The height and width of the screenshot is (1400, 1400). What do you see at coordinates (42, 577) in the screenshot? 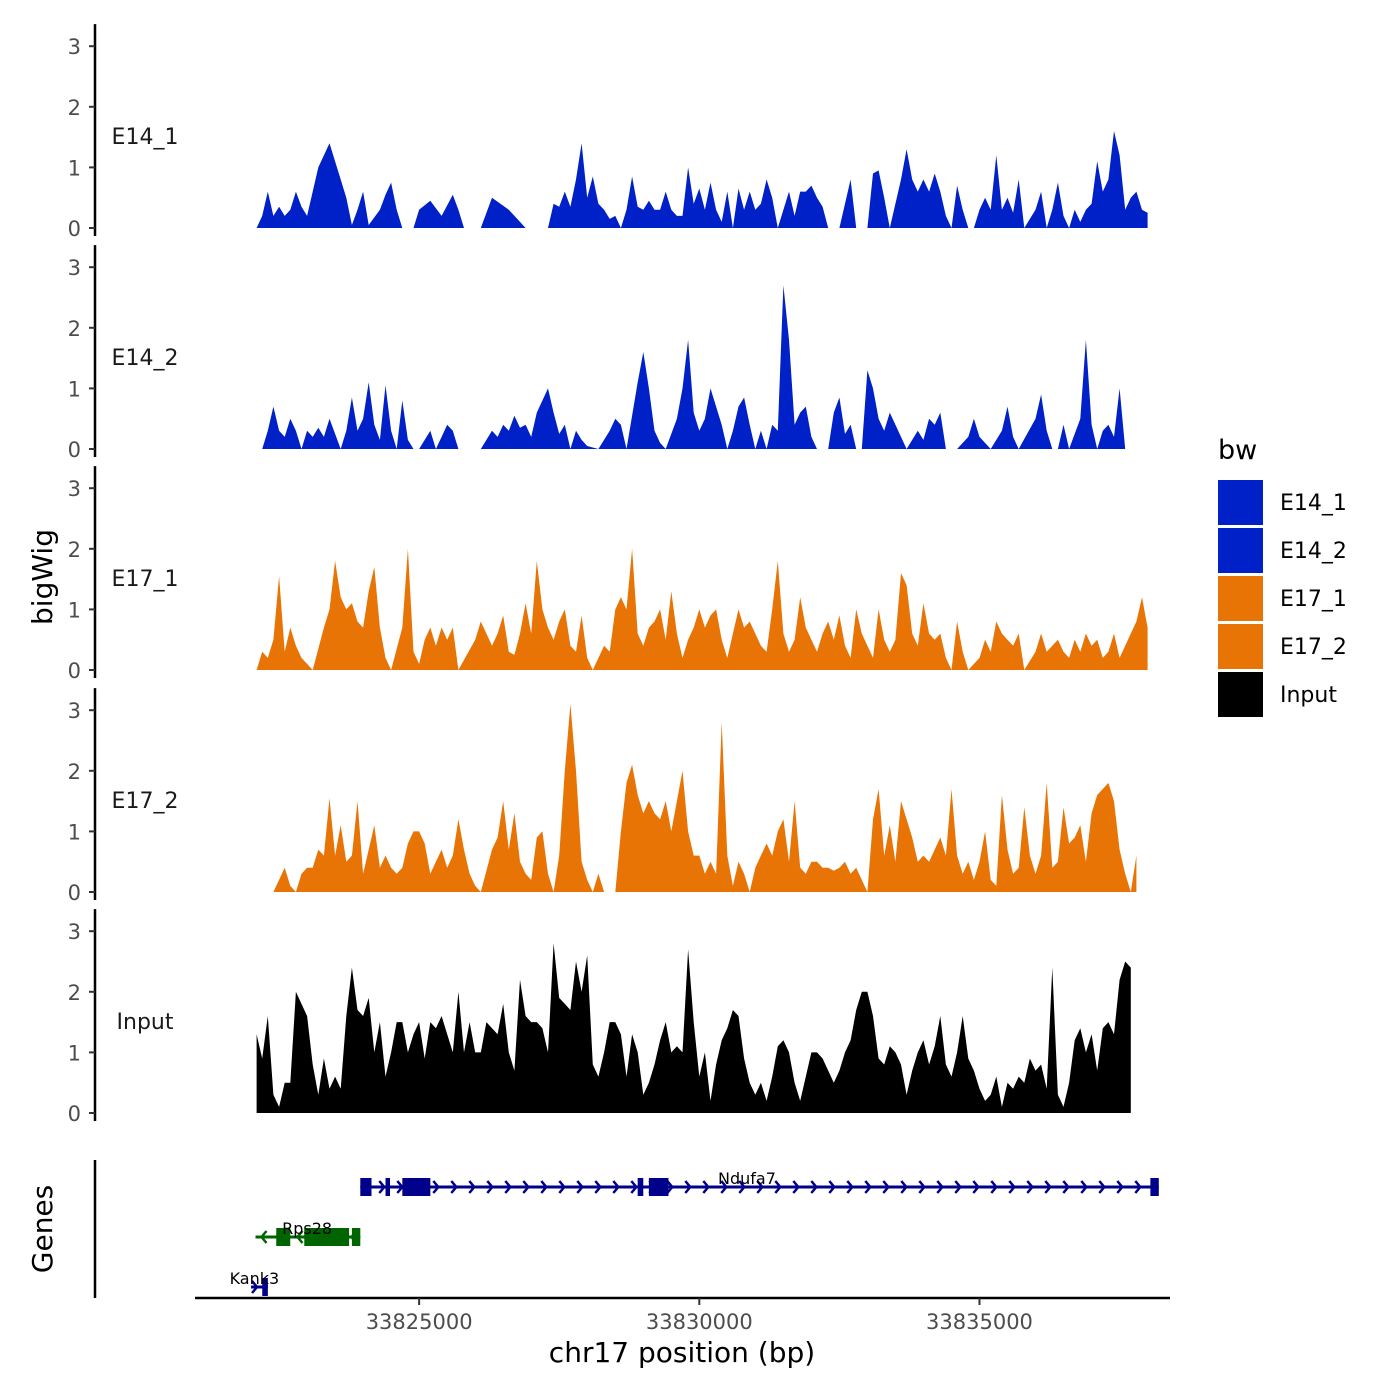
I see `y-axis-title: bigWig` at bounding box center [42, 577].